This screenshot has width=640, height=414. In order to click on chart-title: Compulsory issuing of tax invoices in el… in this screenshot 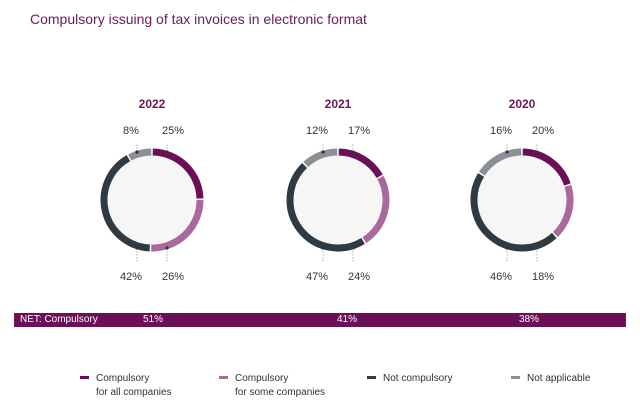, I will do `click(198, 19)`.